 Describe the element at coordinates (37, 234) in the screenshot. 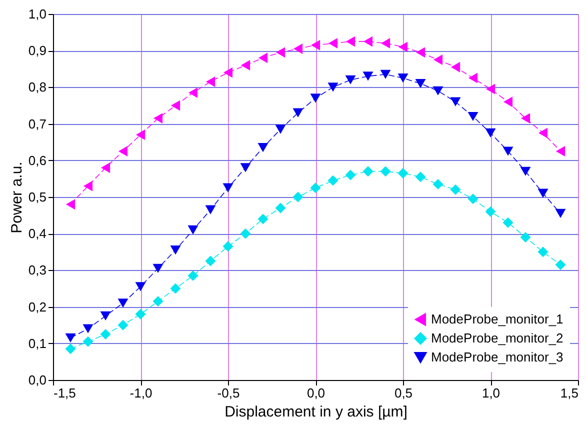

I see `y-tick-label: 0,4` at that location.